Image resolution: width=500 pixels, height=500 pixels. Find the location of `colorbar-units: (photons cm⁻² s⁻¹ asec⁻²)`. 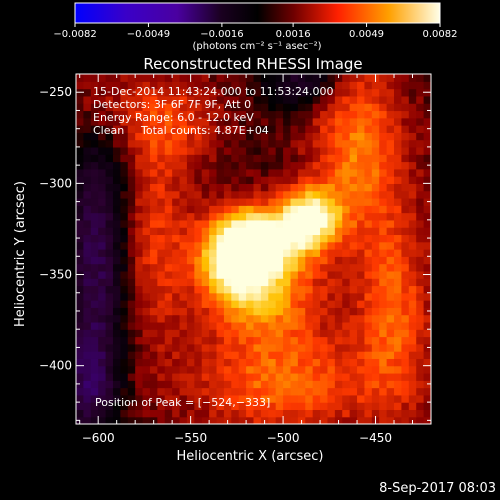

colorbar-units: (photons cm⁻² s⁻¹ asec⁻²) is located at coordinates (256, 46).